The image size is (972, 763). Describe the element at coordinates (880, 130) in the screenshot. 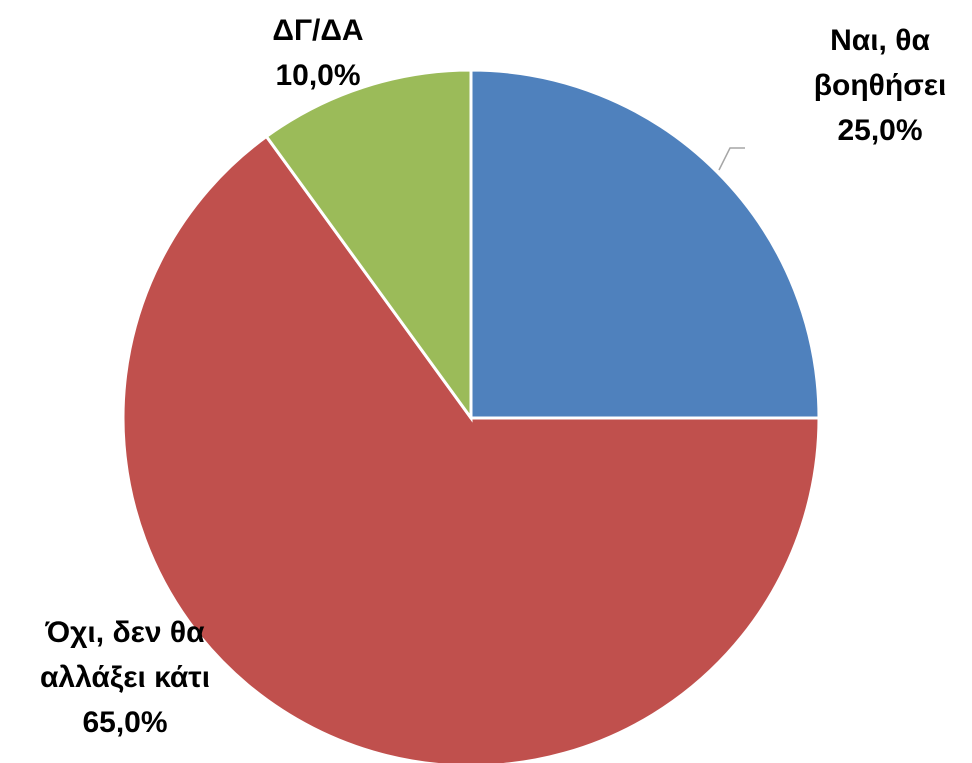

I see `value-label: 25,0%` at that location.